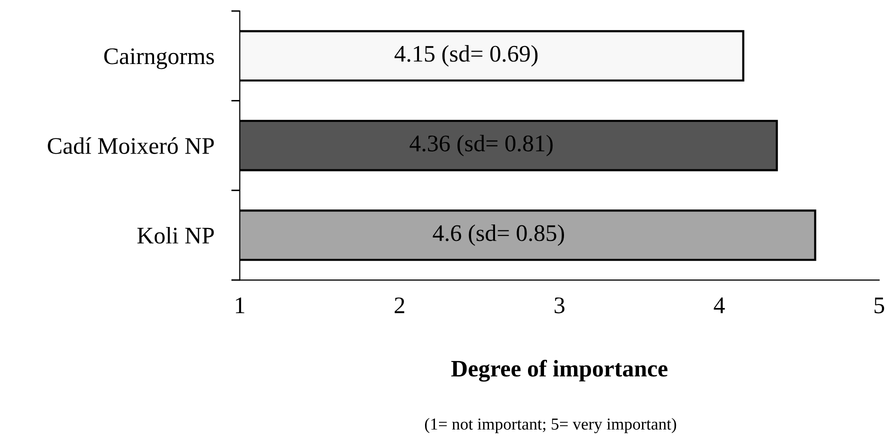  What do you see at coordinates (240, 306) in the screenshot?
I see `x-tick-label: 1` at bounding box center [240, 306].